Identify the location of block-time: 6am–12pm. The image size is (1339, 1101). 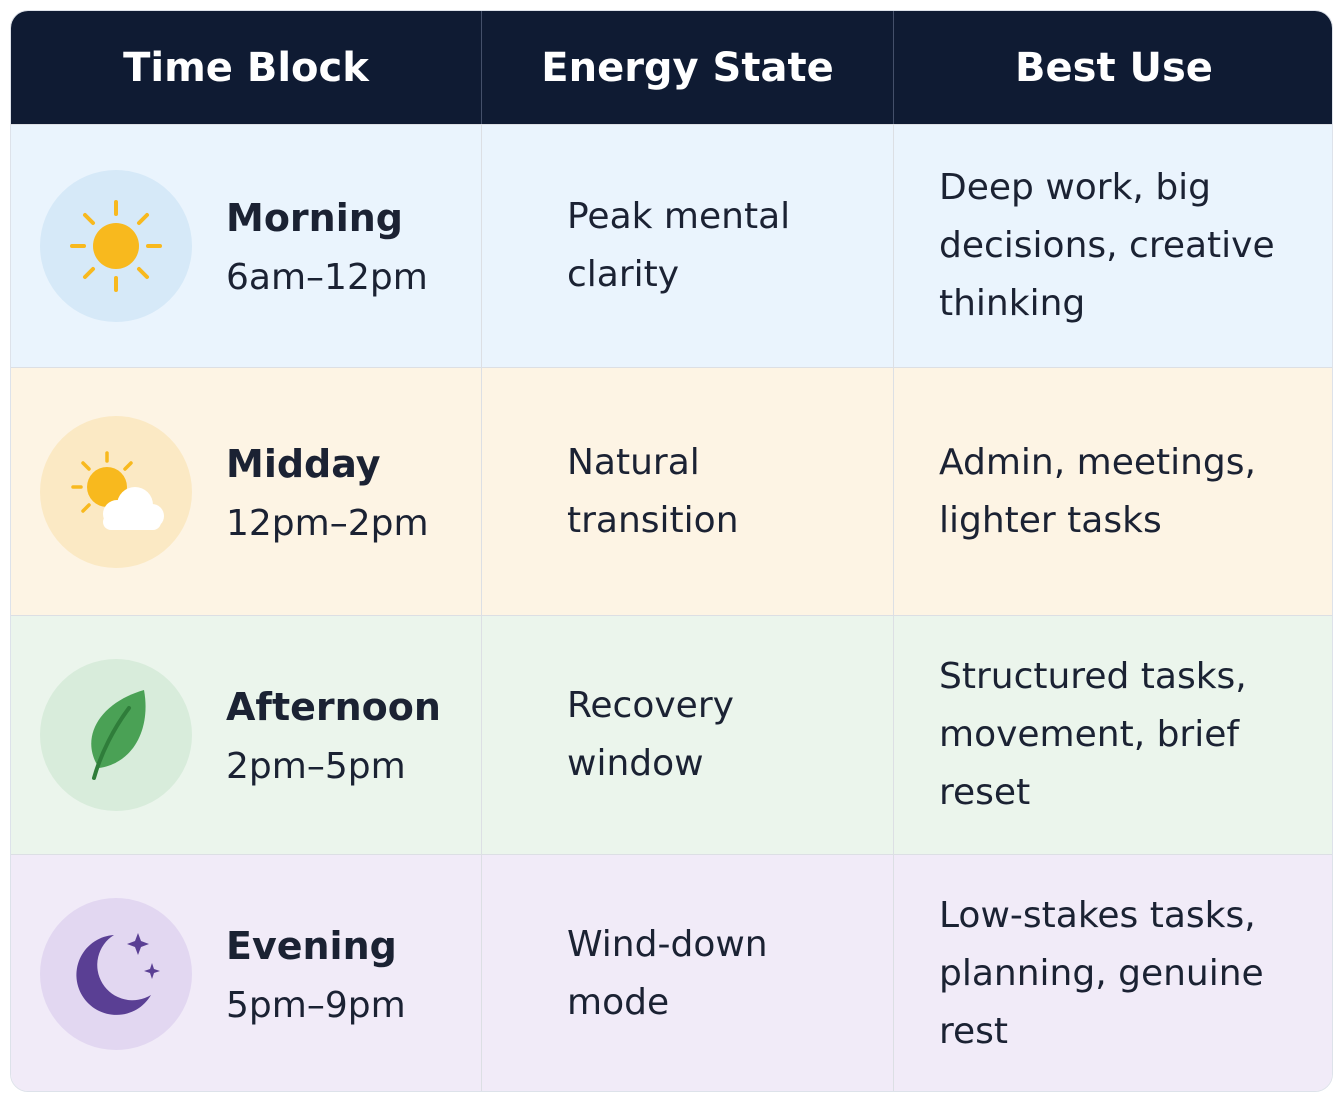
(327, 277).